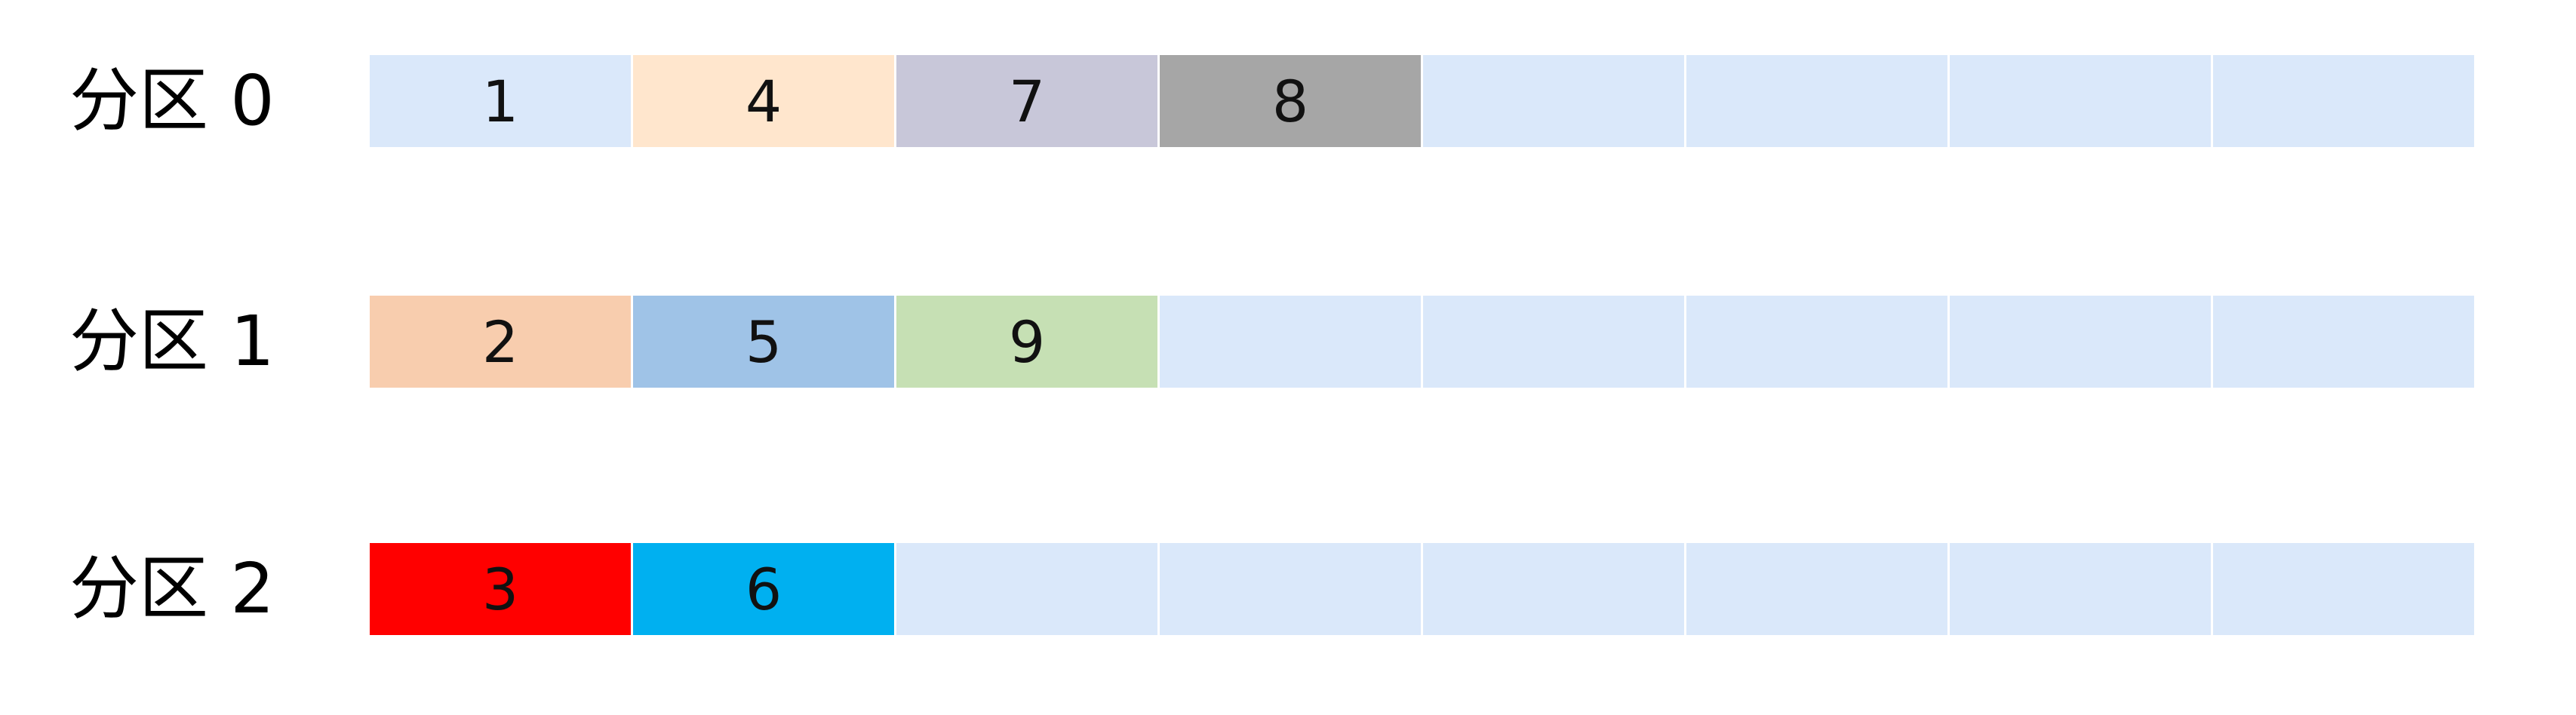 Image resolution: width=2576 pixels, height=715 pixels. I want to click on message-slot: 5, so click(763, 342).